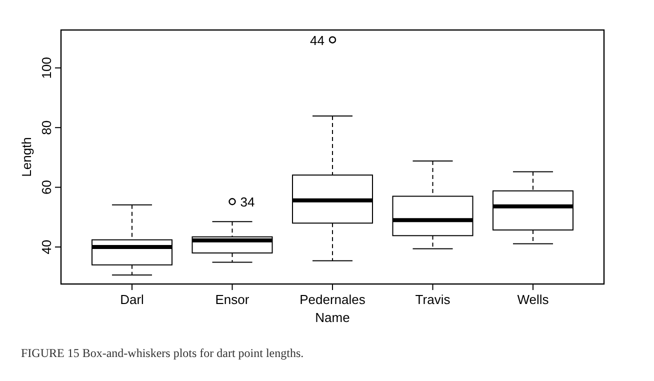  Describe the element at coordinates (26, 157) in the screenshot. I see `y-axis-title: Length` at that location.